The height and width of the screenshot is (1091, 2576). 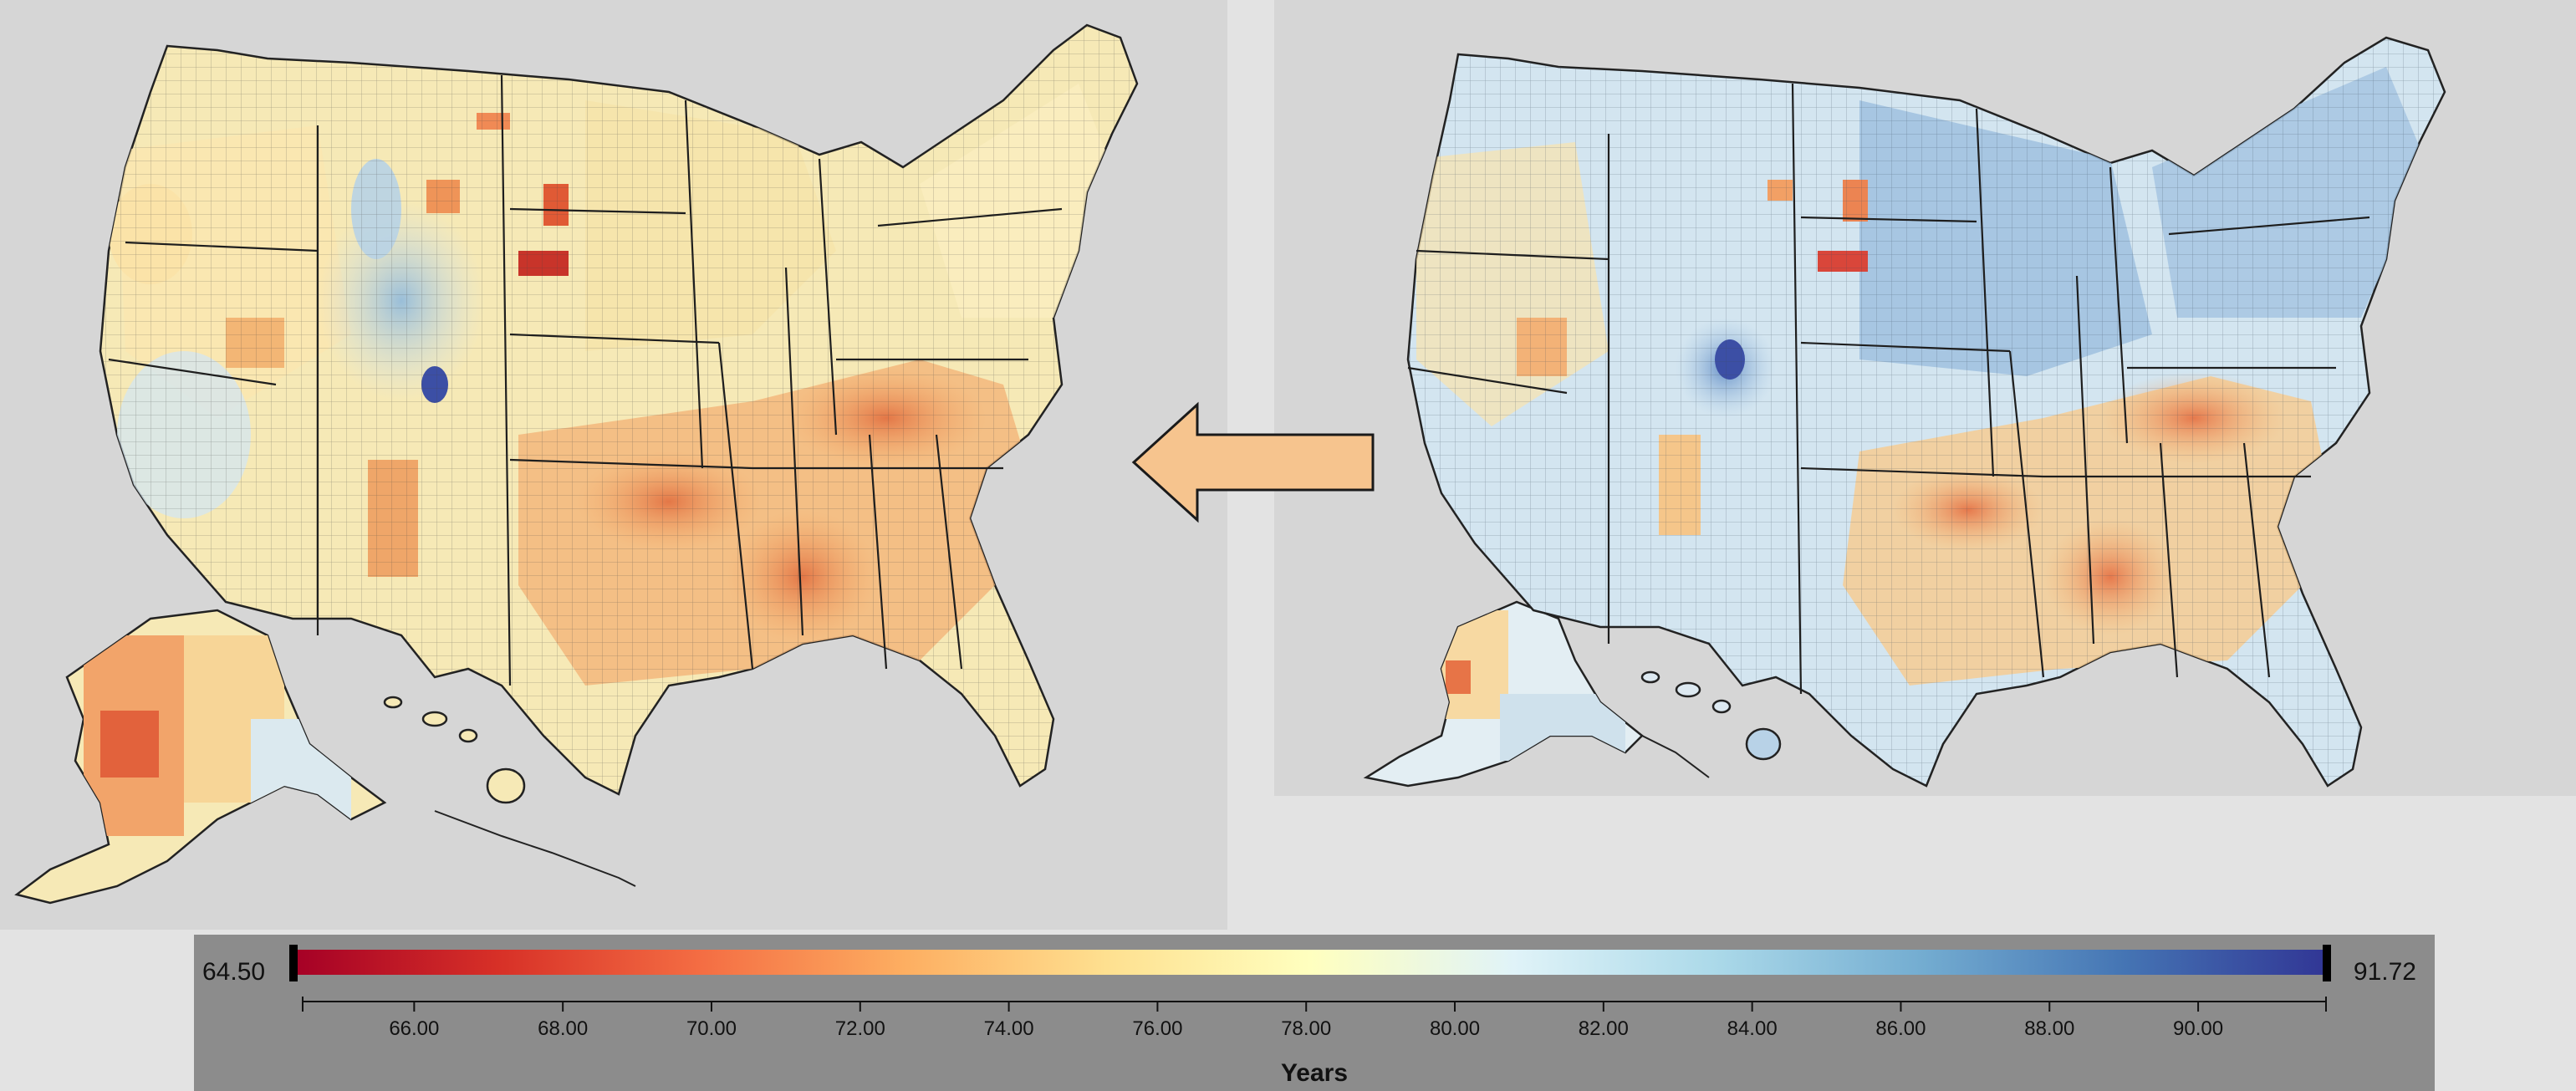 I want to click on legend-gradient-bar, so click(x=1310, y=962).